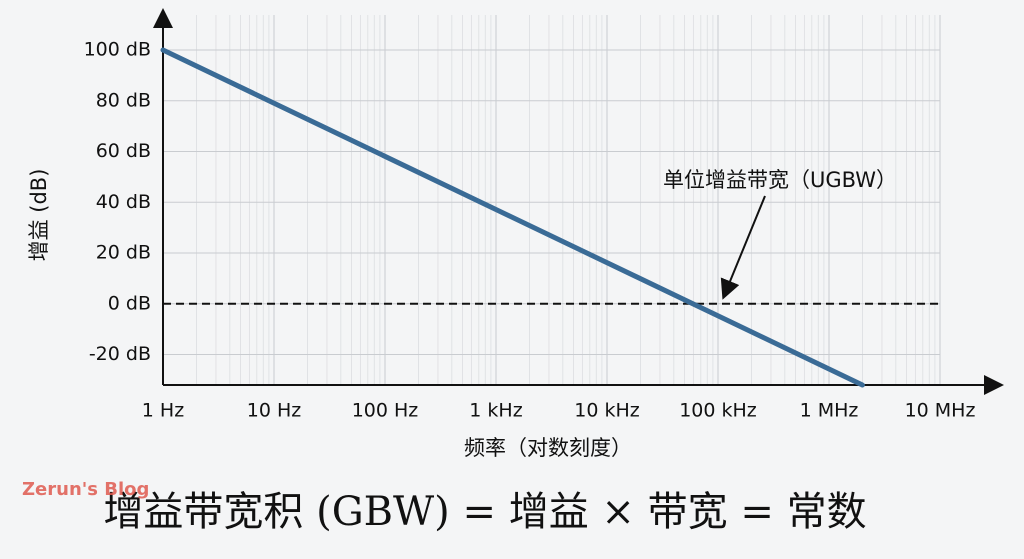  Describe the element at coordinates (385, 411) in the screenshot. I see `x-tick-label: 100 Hz` at that location.